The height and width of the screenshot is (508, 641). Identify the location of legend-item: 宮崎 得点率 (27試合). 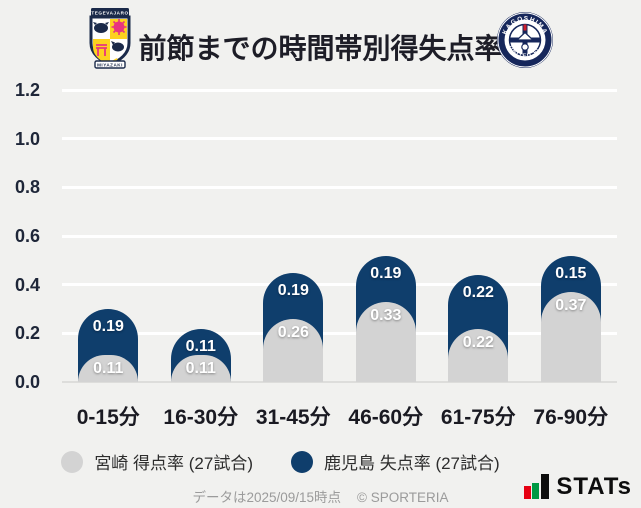
(157, 461).